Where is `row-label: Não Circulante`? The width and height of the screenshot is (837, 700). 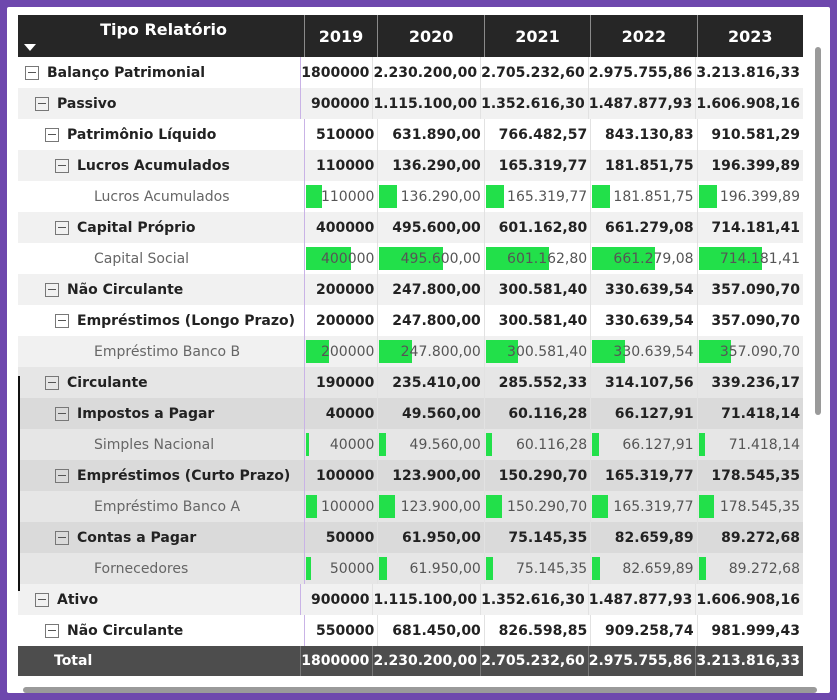
row-label: Não Circulante is located at coordinates (125, 289).